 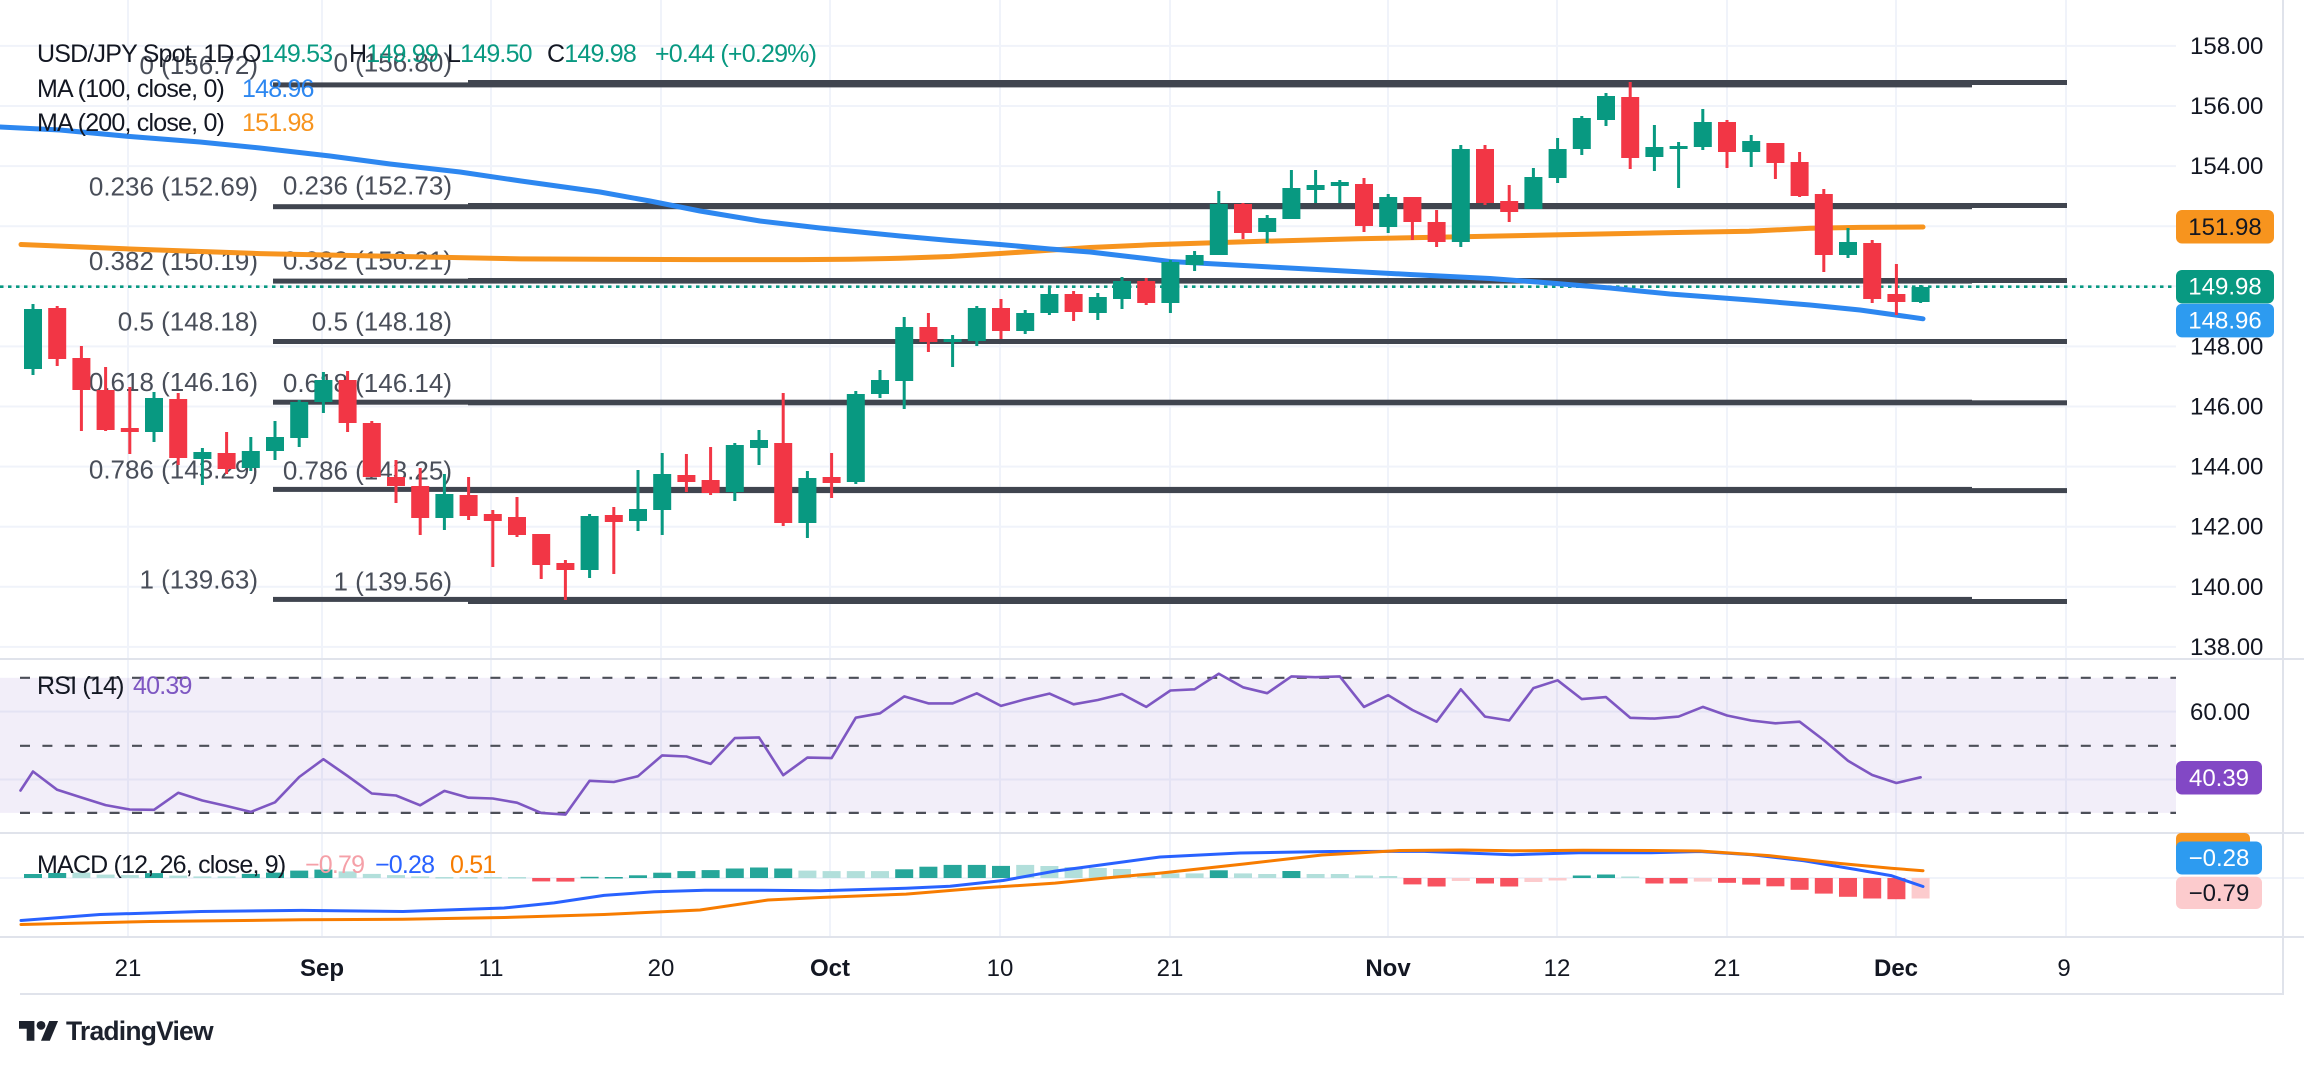 What do you see at coordinates (2224, 321) in the screenshot?
I see `svg-text: 148.96` at bounding box center [2224, 321].